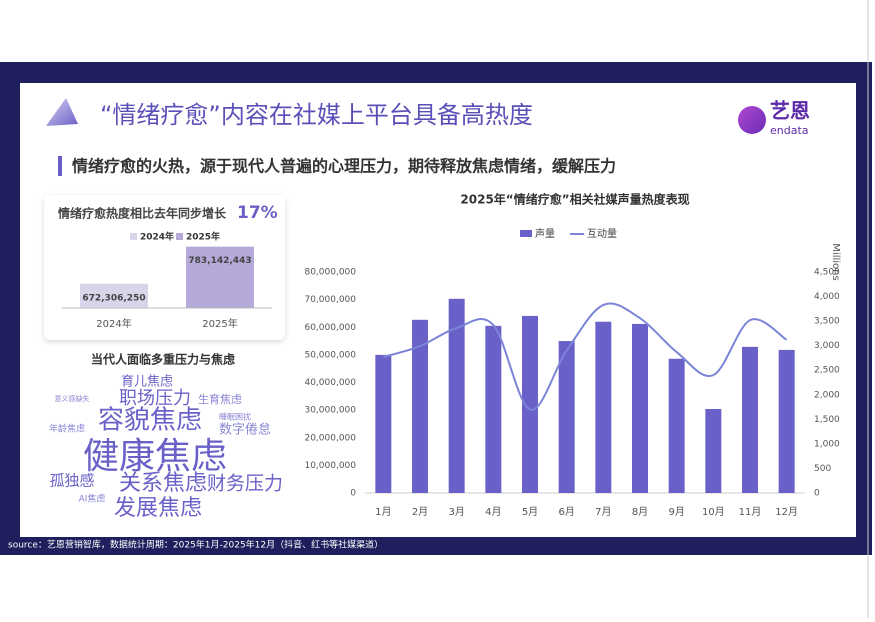 This screenshot has width=875, height=622. Describe the element at coordinates (163, 359) in the screenshot. I see `word-cloud-title: 当代人面临多重压力与焦虑` at that location.